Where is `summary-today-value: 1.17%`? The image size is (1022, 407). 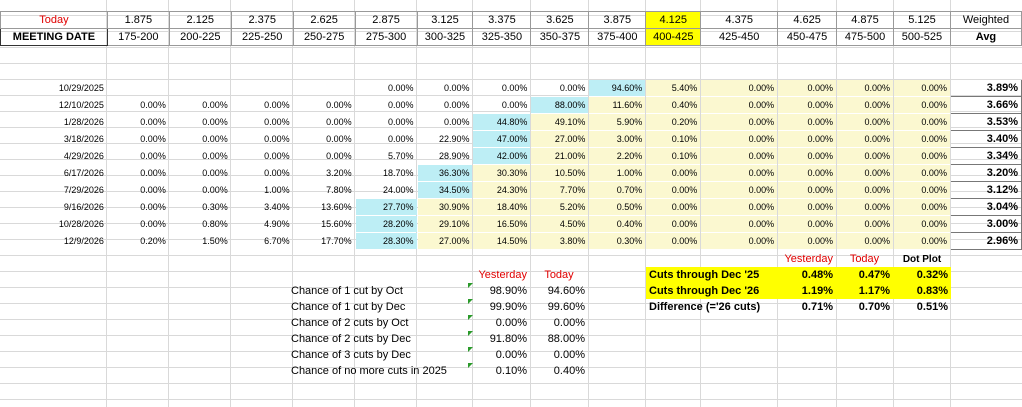 summary-today-value: 1.17% is located at coordinates (864, 291).